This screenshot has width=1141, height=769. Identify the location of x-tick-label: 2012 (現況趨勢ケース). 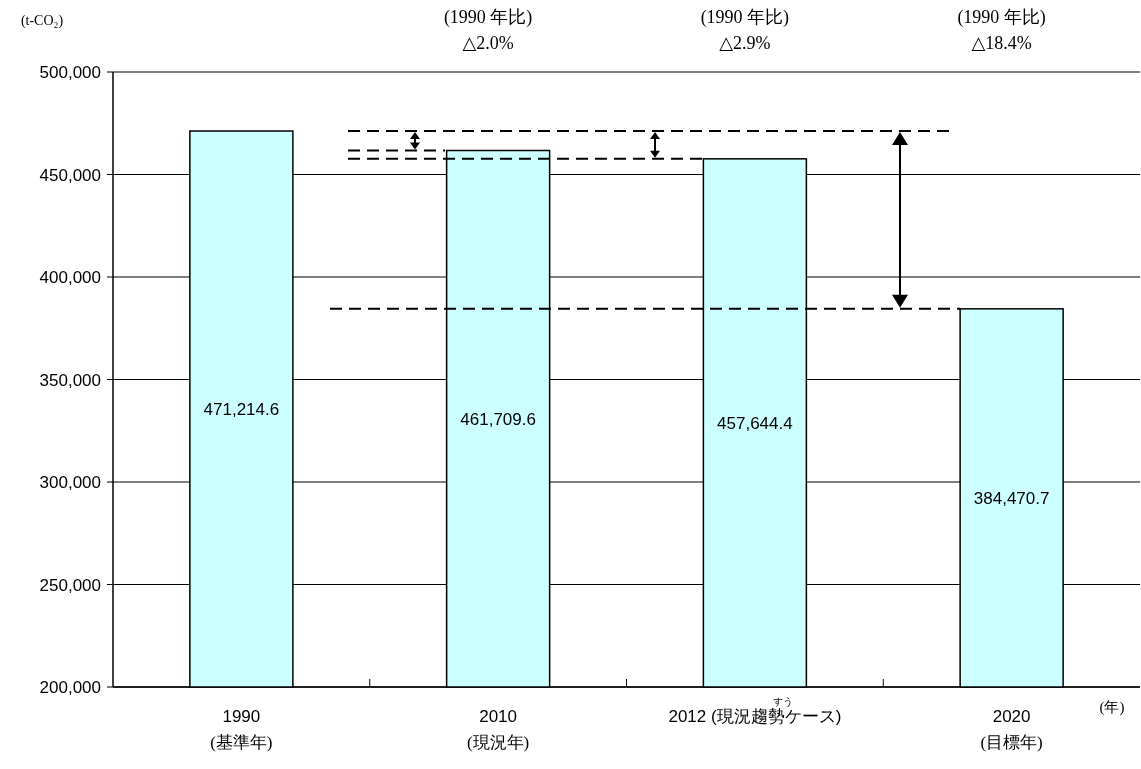
(755, 716).